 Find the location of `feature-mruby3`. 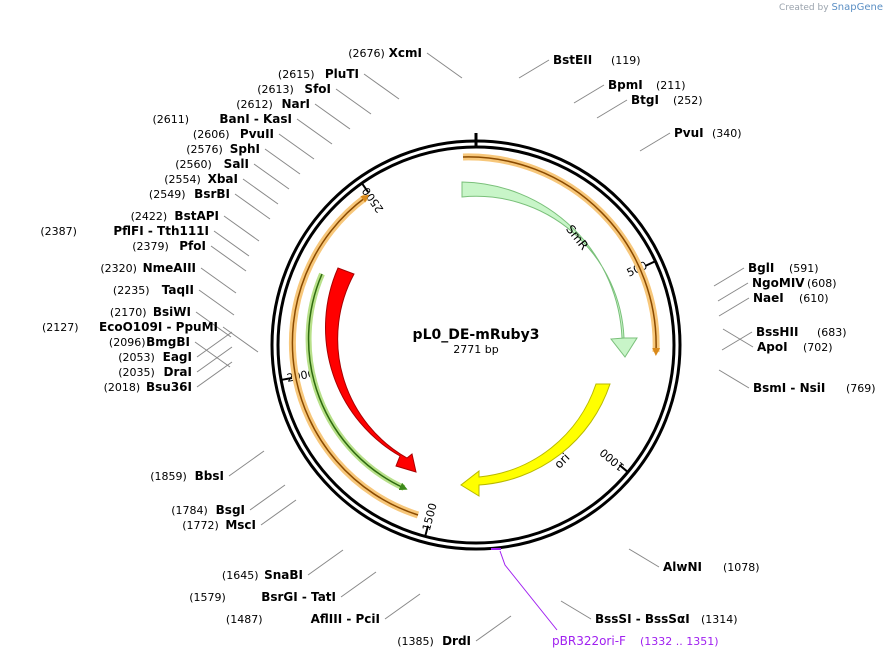

feature-mruby3 is located at coordinates (371, 370).